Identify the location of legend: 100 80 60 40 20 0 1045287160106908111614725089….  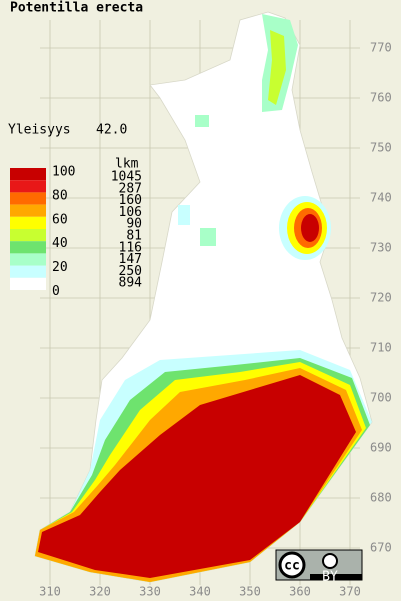
(76, 232).